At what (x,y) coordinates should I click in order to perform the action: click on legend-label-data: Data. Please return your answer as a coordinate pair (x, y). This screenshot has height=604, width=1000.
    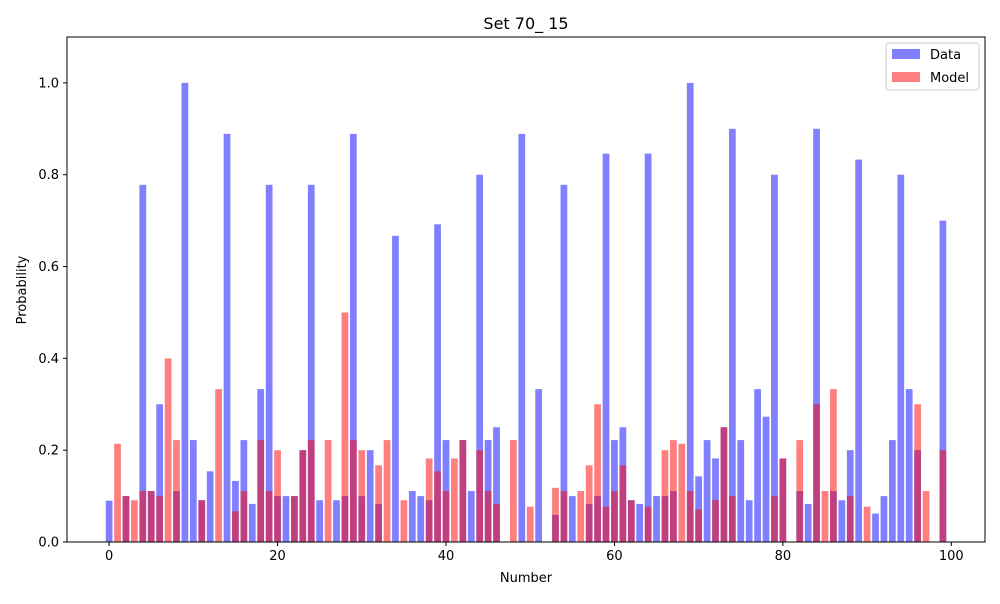
    Looking at the image, I should click on (945, 55).